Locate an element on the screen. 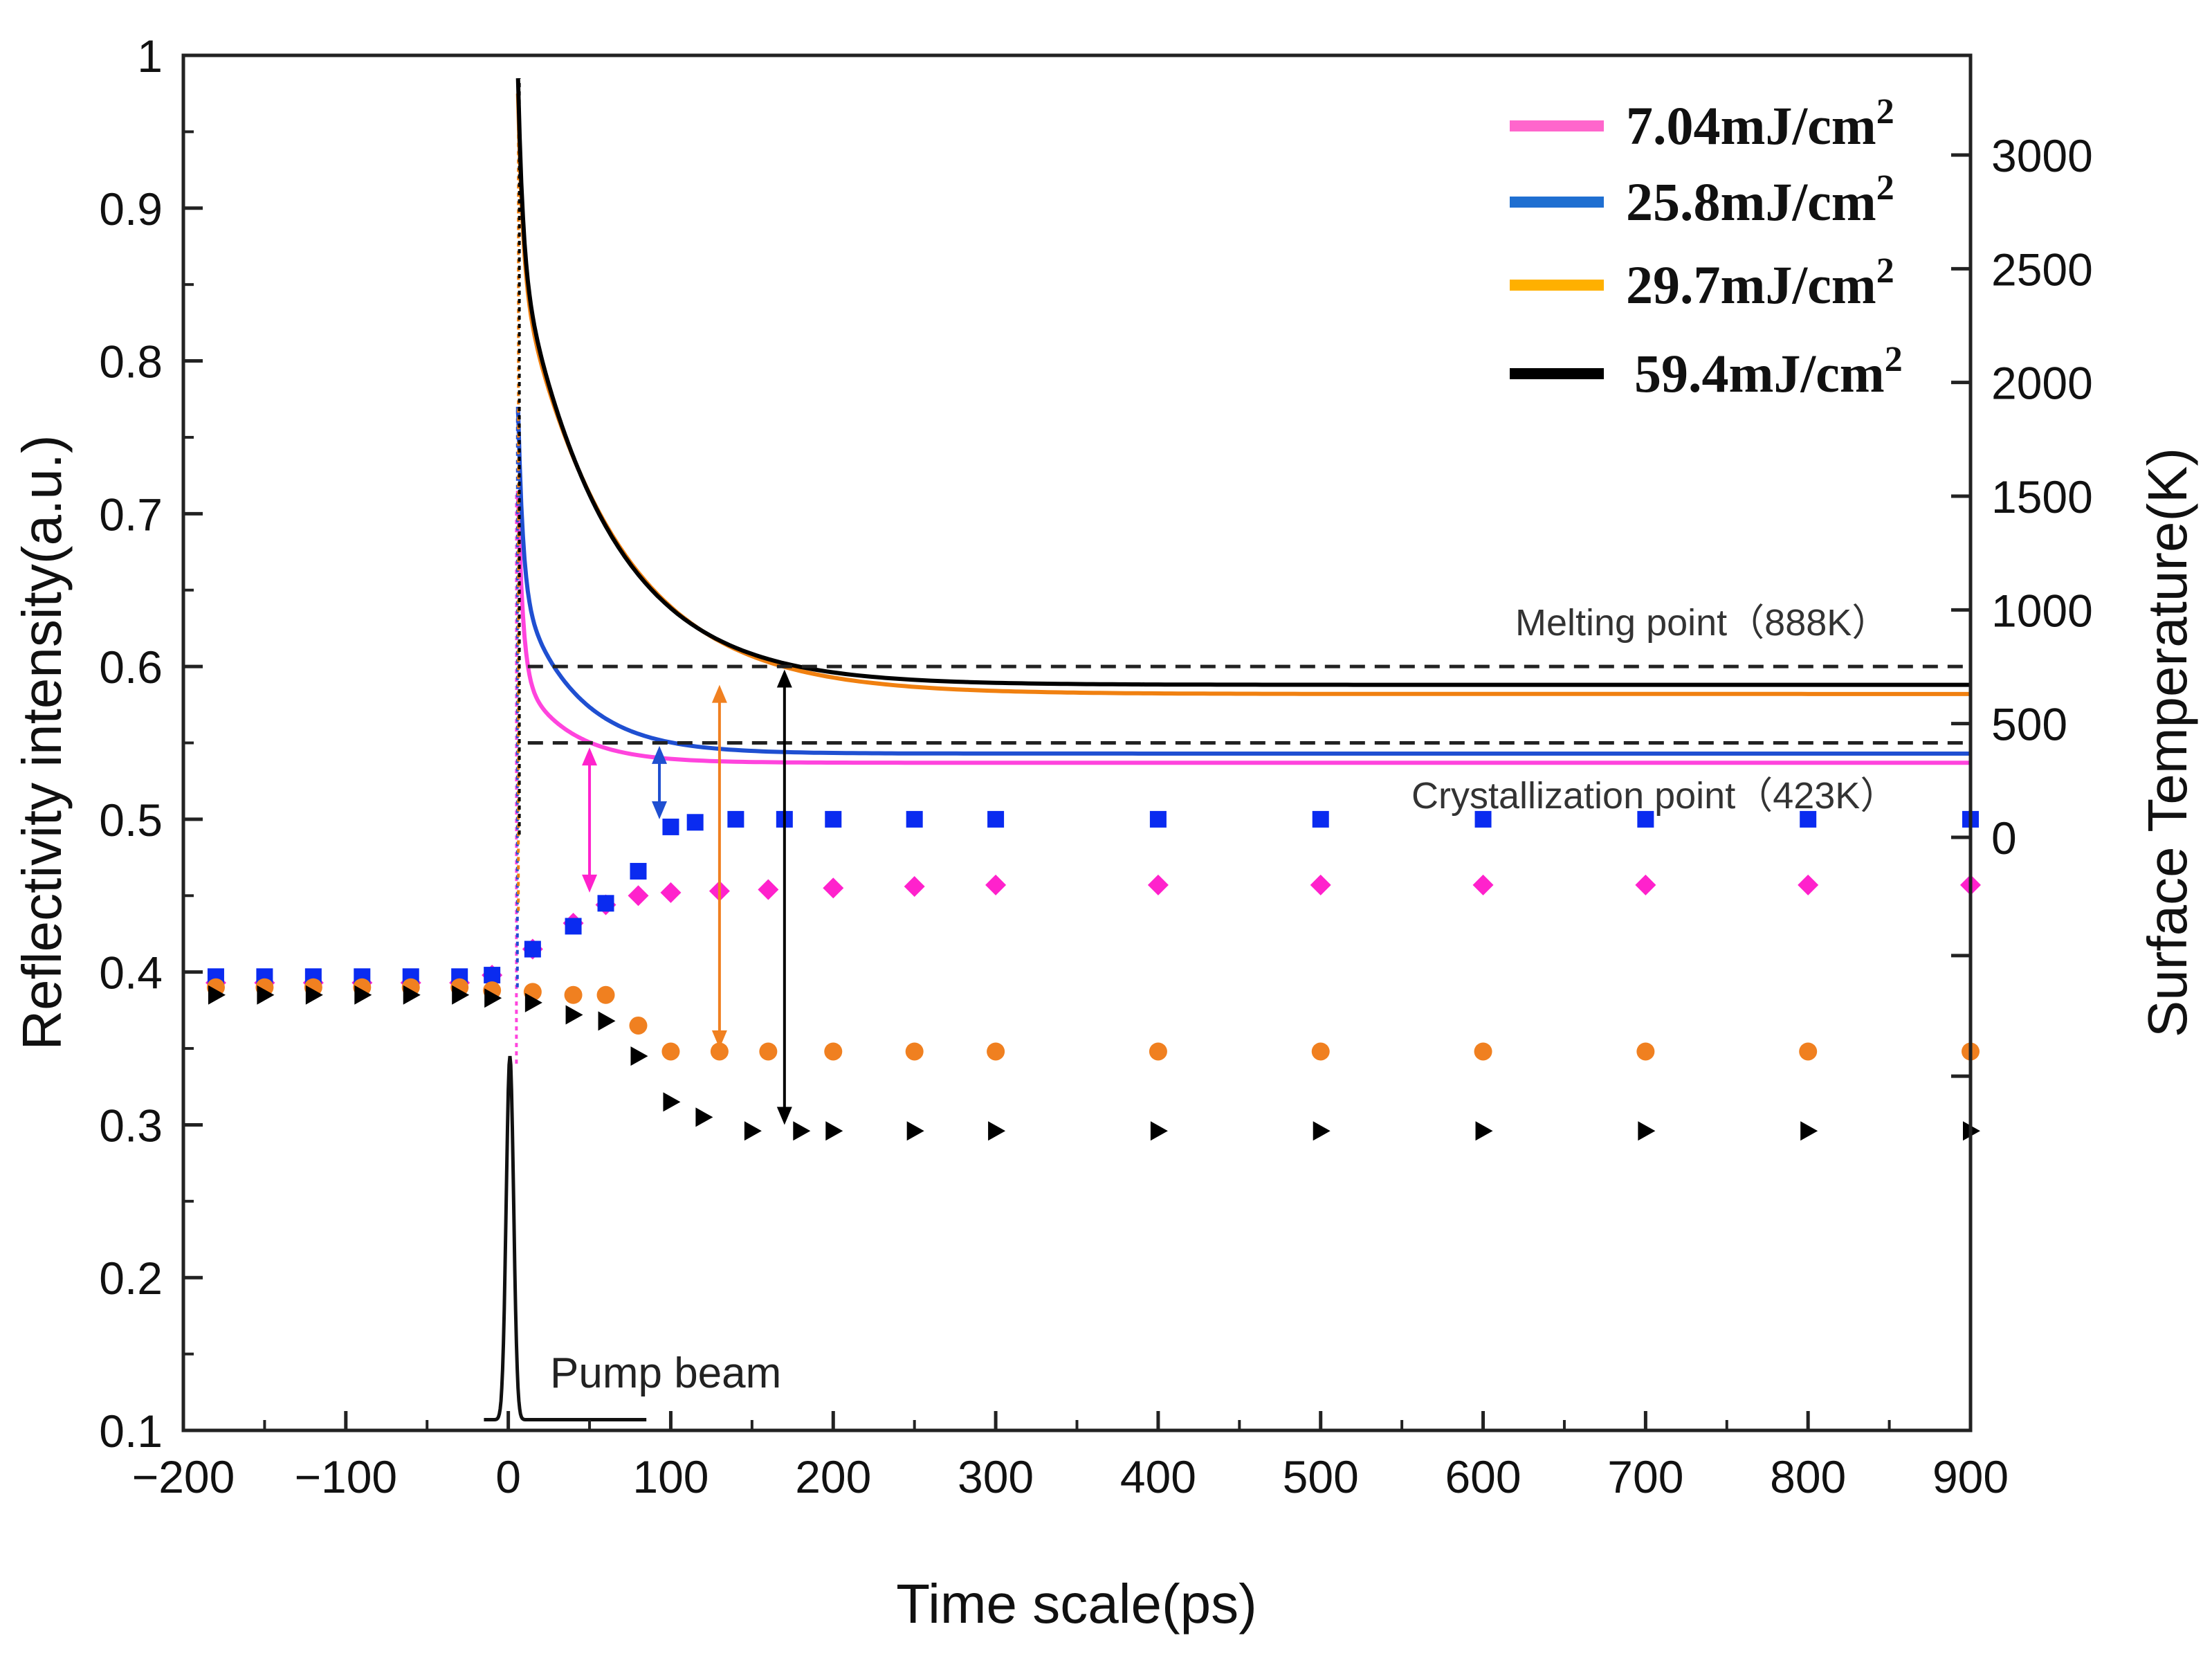 The image size is (2212, 1656). y-tick-label: 0.1 is located at coordinates (131, 1431).